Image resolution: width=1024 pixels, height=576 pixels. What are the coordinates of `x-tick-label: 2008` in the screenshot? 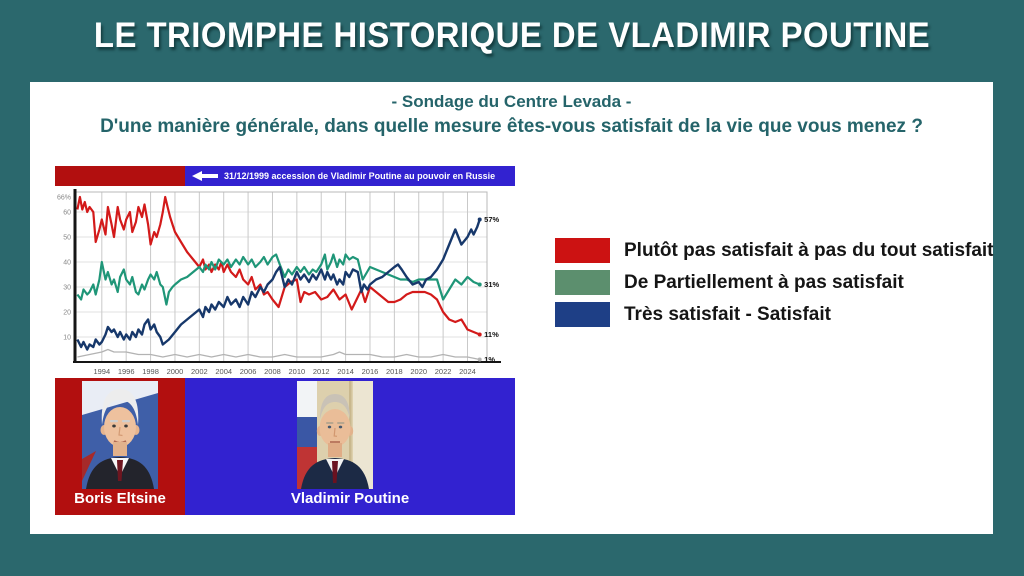 It's located at (272, 371).